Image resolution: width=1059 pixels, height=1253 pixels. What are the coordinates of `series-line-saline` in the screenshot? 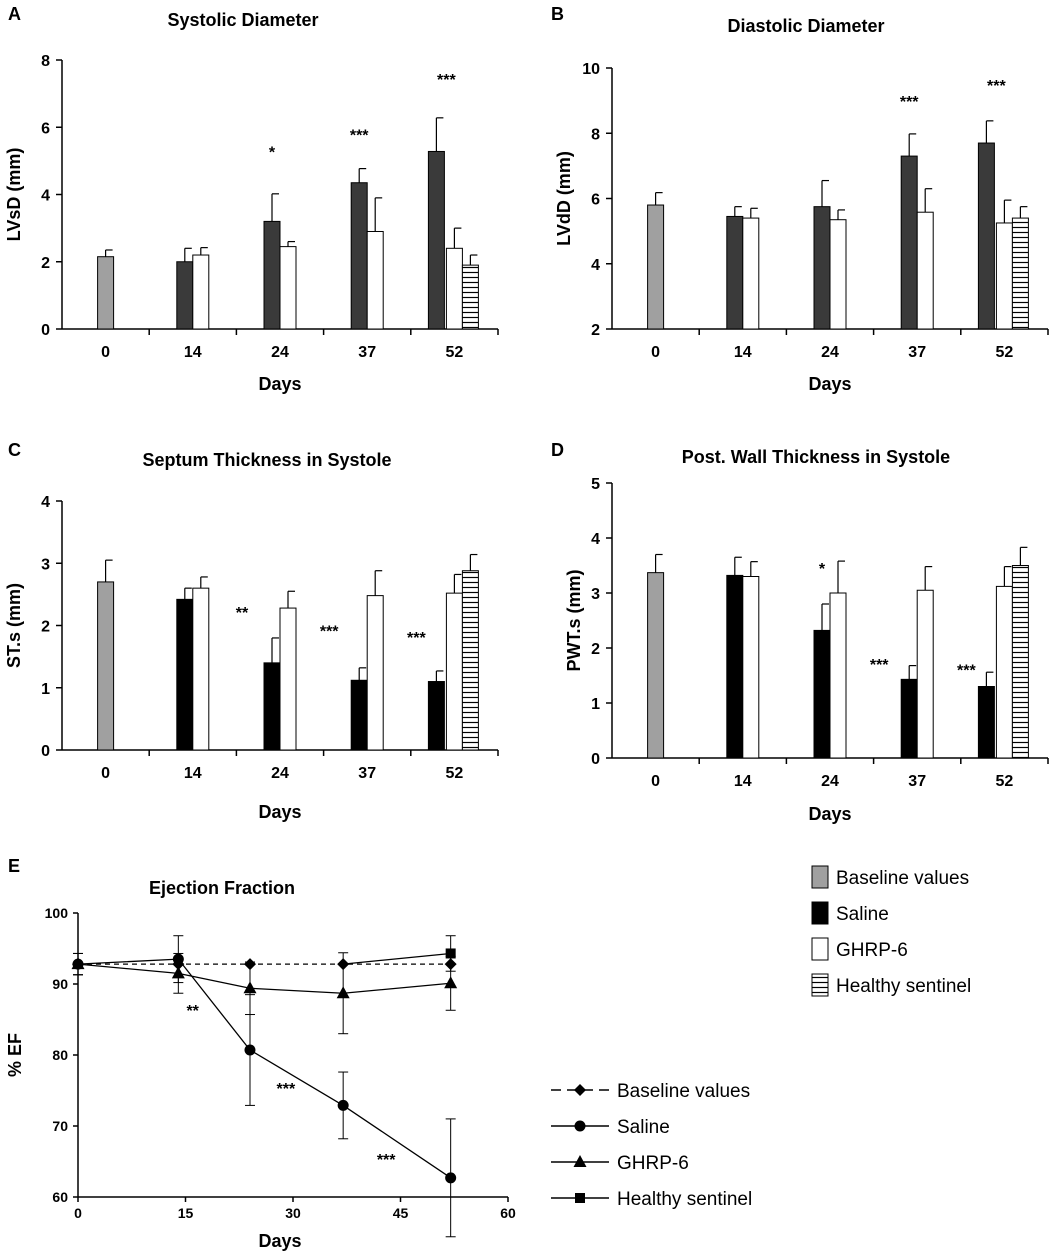 It's located at (264, 1068).